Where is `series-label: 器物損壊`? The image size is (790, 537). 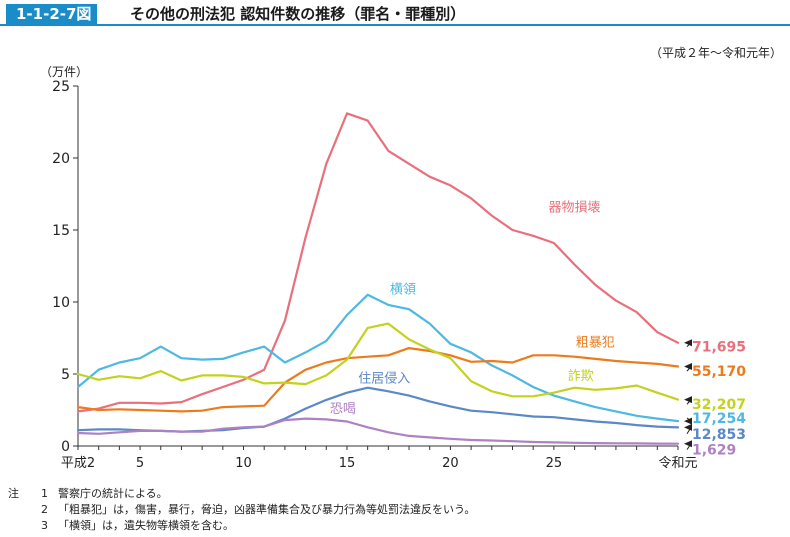 series-label: 器物損壊 is located at coordinates (575, 207).